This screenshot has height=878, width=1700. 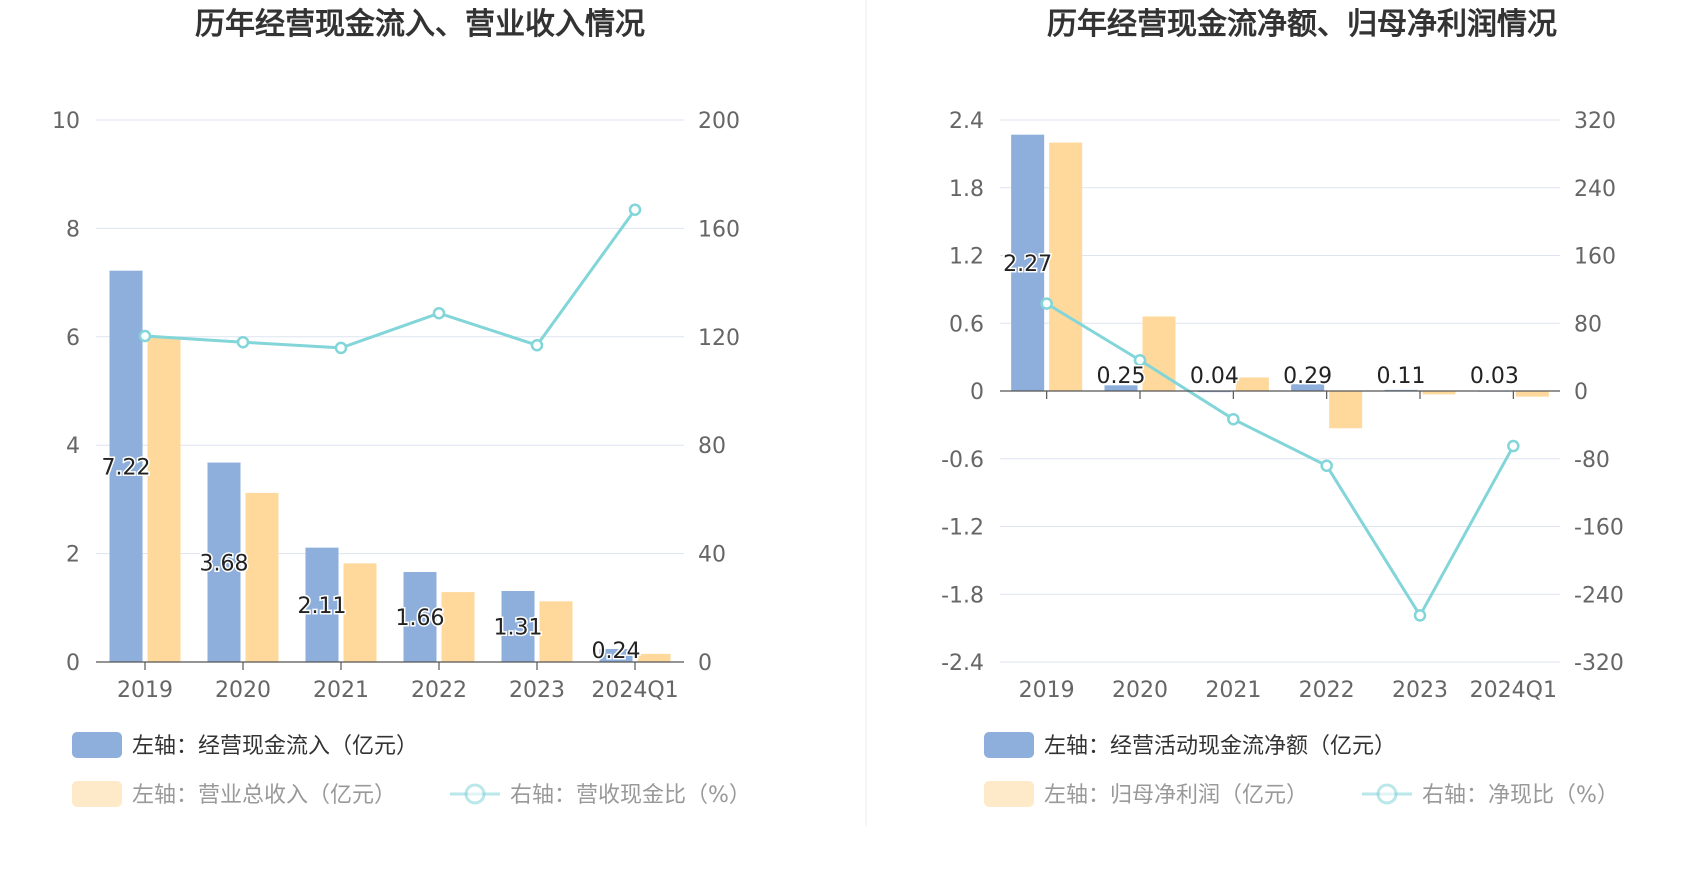 What do you see at coordinates (1520, 795) in the screenshot?
I see `legend-label: 右轴：净现比（%）` at bounding box center [1520, 795].